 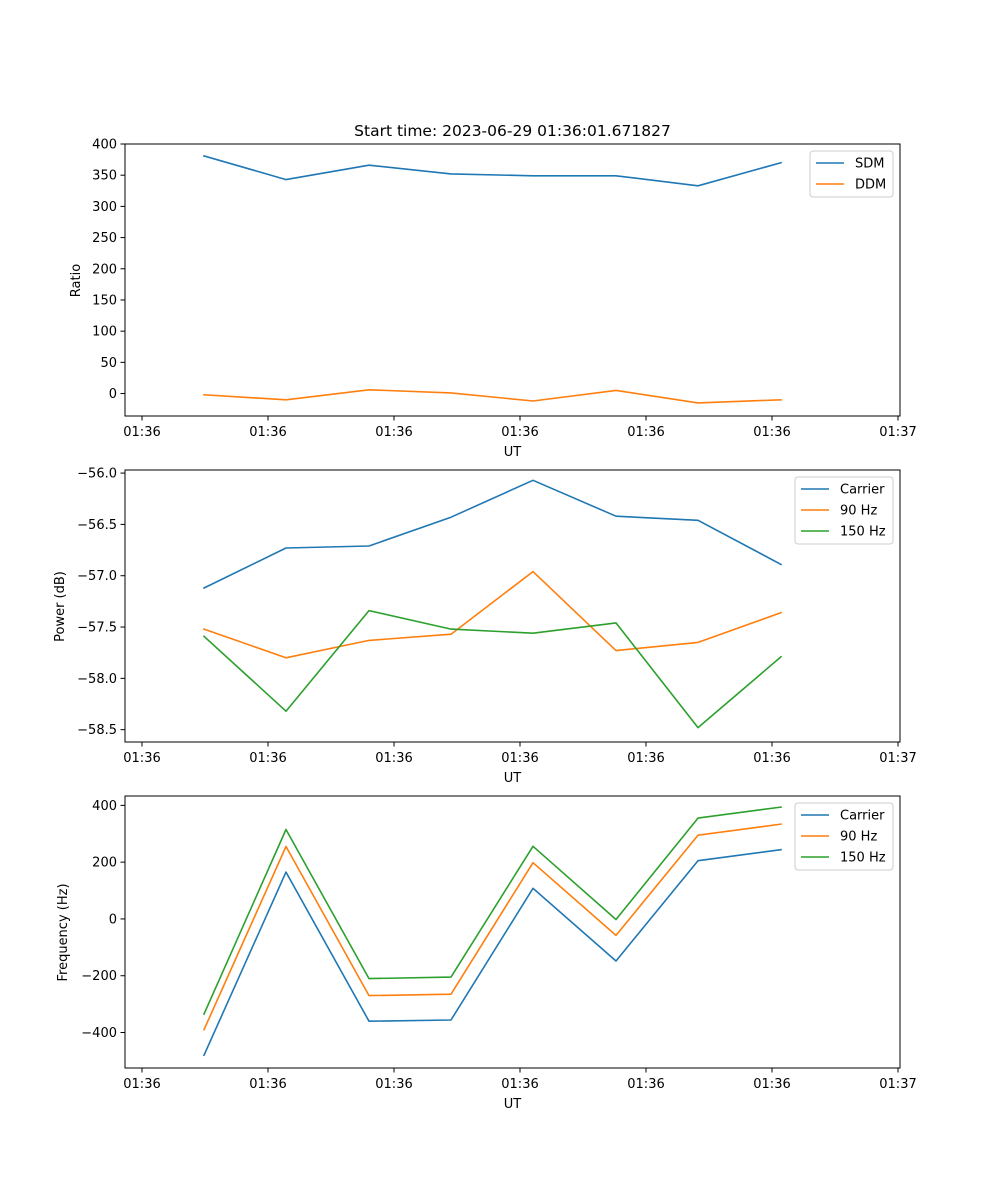 What do you see at coordinates (104, 207) in the screenshot?
I see `y-tick-label: 300` at bounding box center [104, 207].